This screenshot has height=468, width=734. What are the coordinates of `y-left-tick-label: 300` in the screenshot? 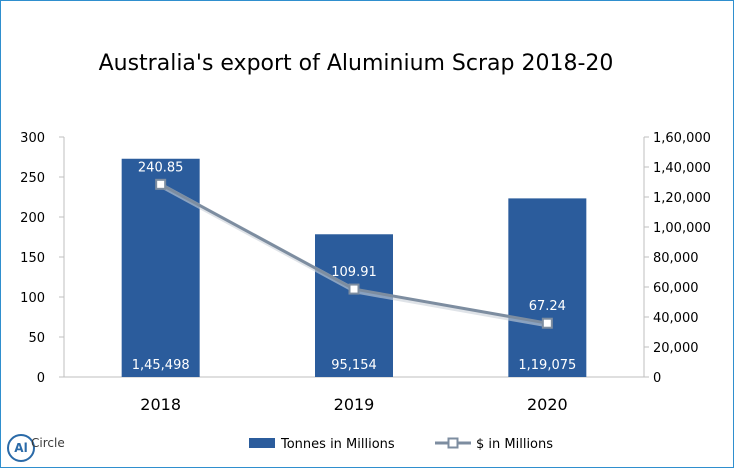 It's located at (32, 138).